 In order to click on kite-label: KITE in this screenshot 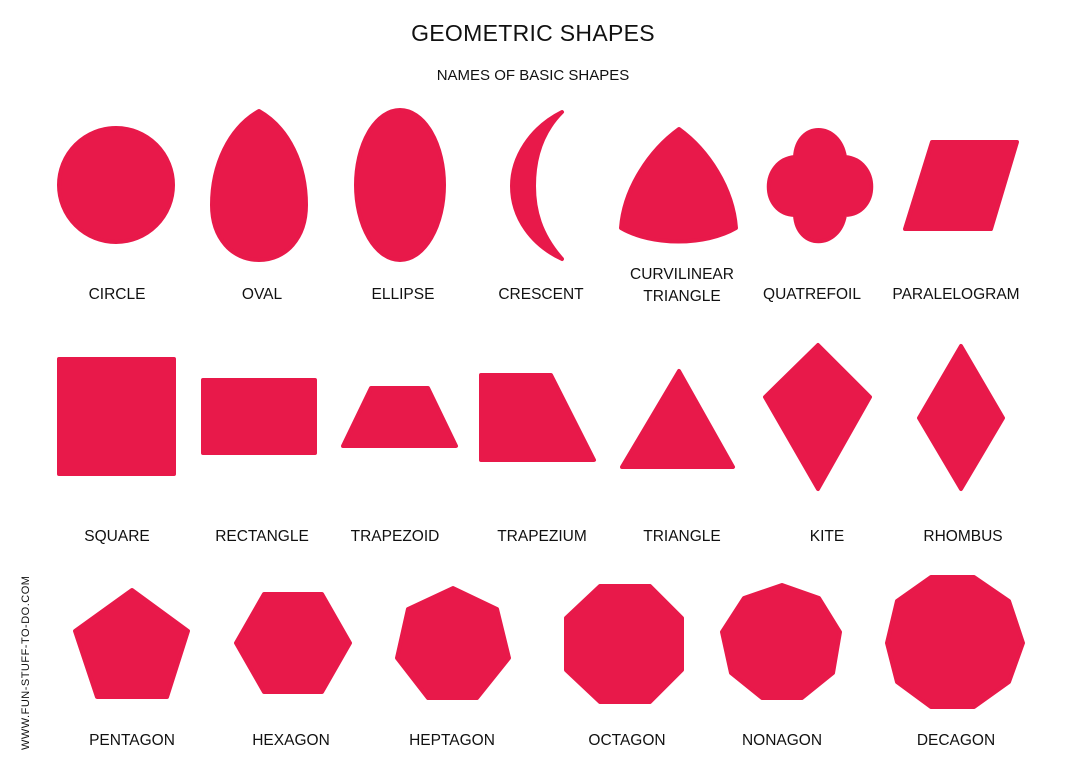, I will do `click(827, 536)`.